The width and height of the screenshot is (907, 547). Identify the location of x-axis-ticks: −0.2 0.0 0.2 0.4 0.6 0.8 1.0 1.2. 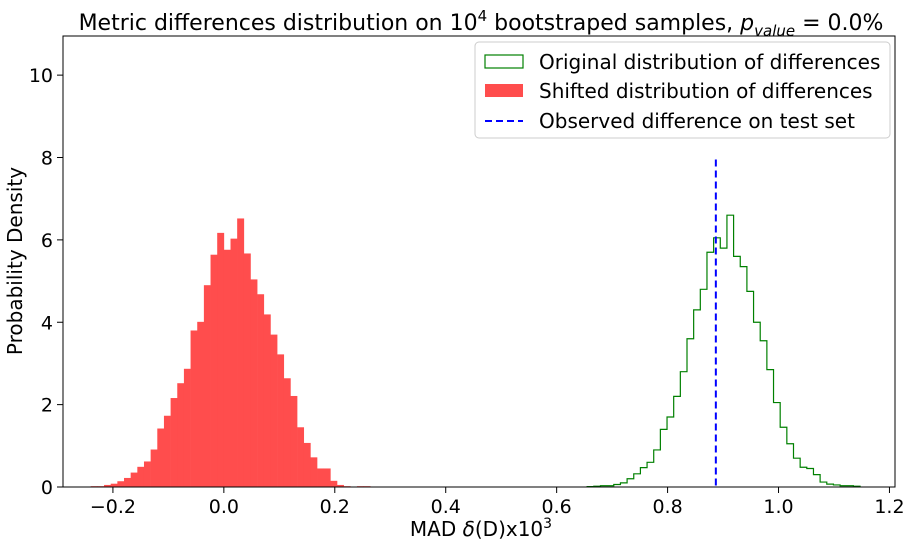
(497, 502).